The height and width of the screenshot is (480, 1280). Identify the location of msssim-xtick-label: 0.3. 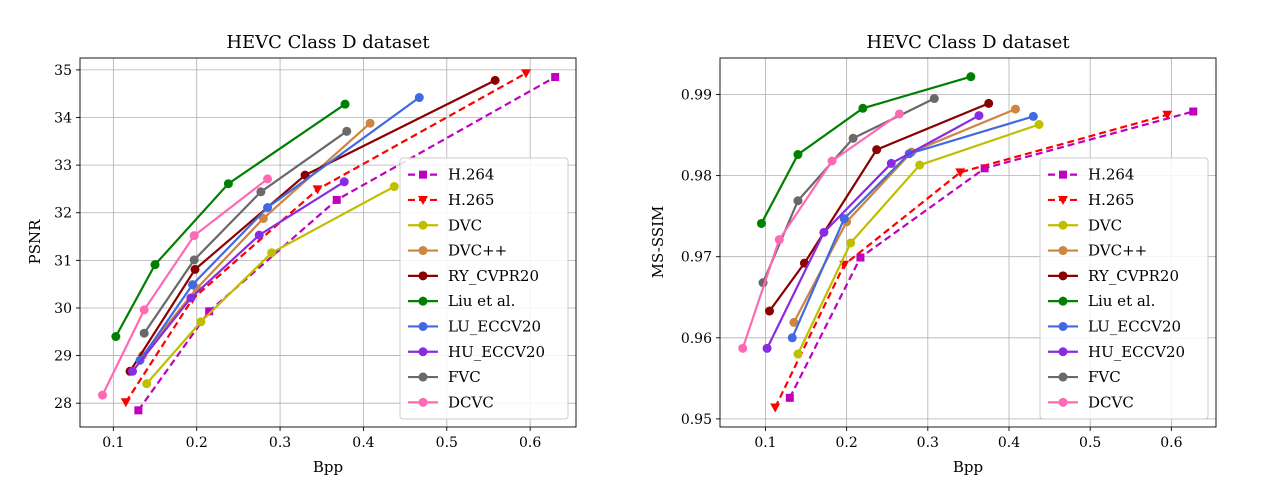
(928, 443).